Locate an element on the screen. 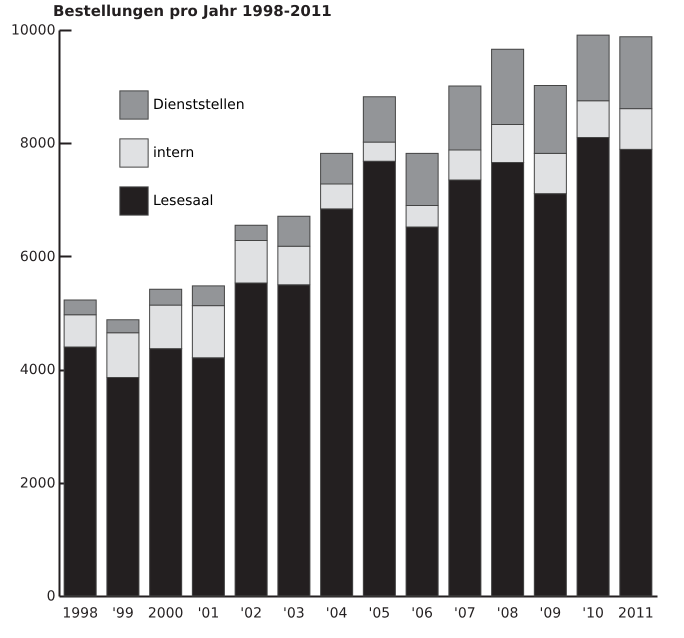  chart-title: Bestellungen pro Jahr 1998-2011 is located at coordinates (192, 11).